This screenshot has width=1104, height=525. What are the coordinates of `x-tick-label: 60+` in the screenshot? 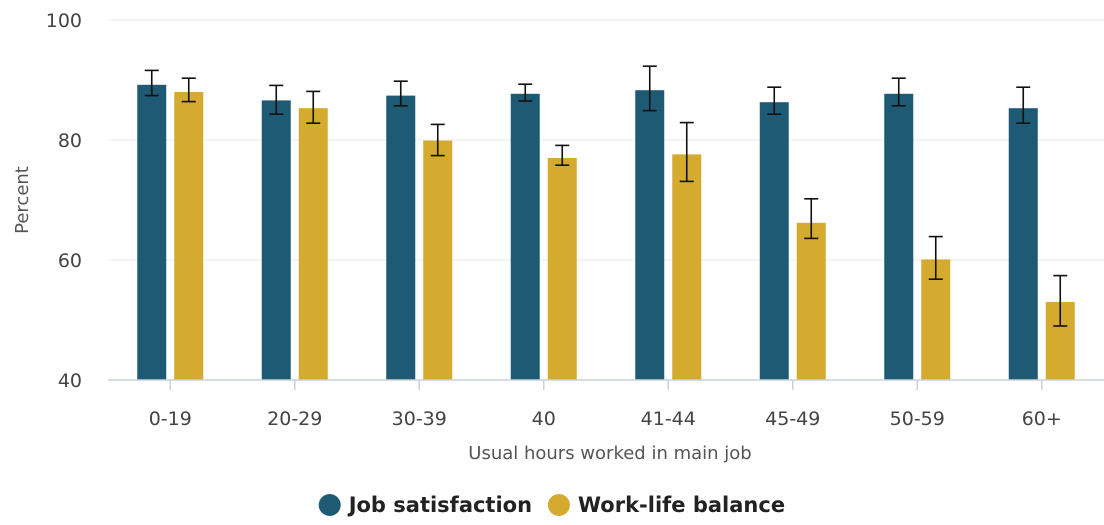 It's located at (1042, 419).